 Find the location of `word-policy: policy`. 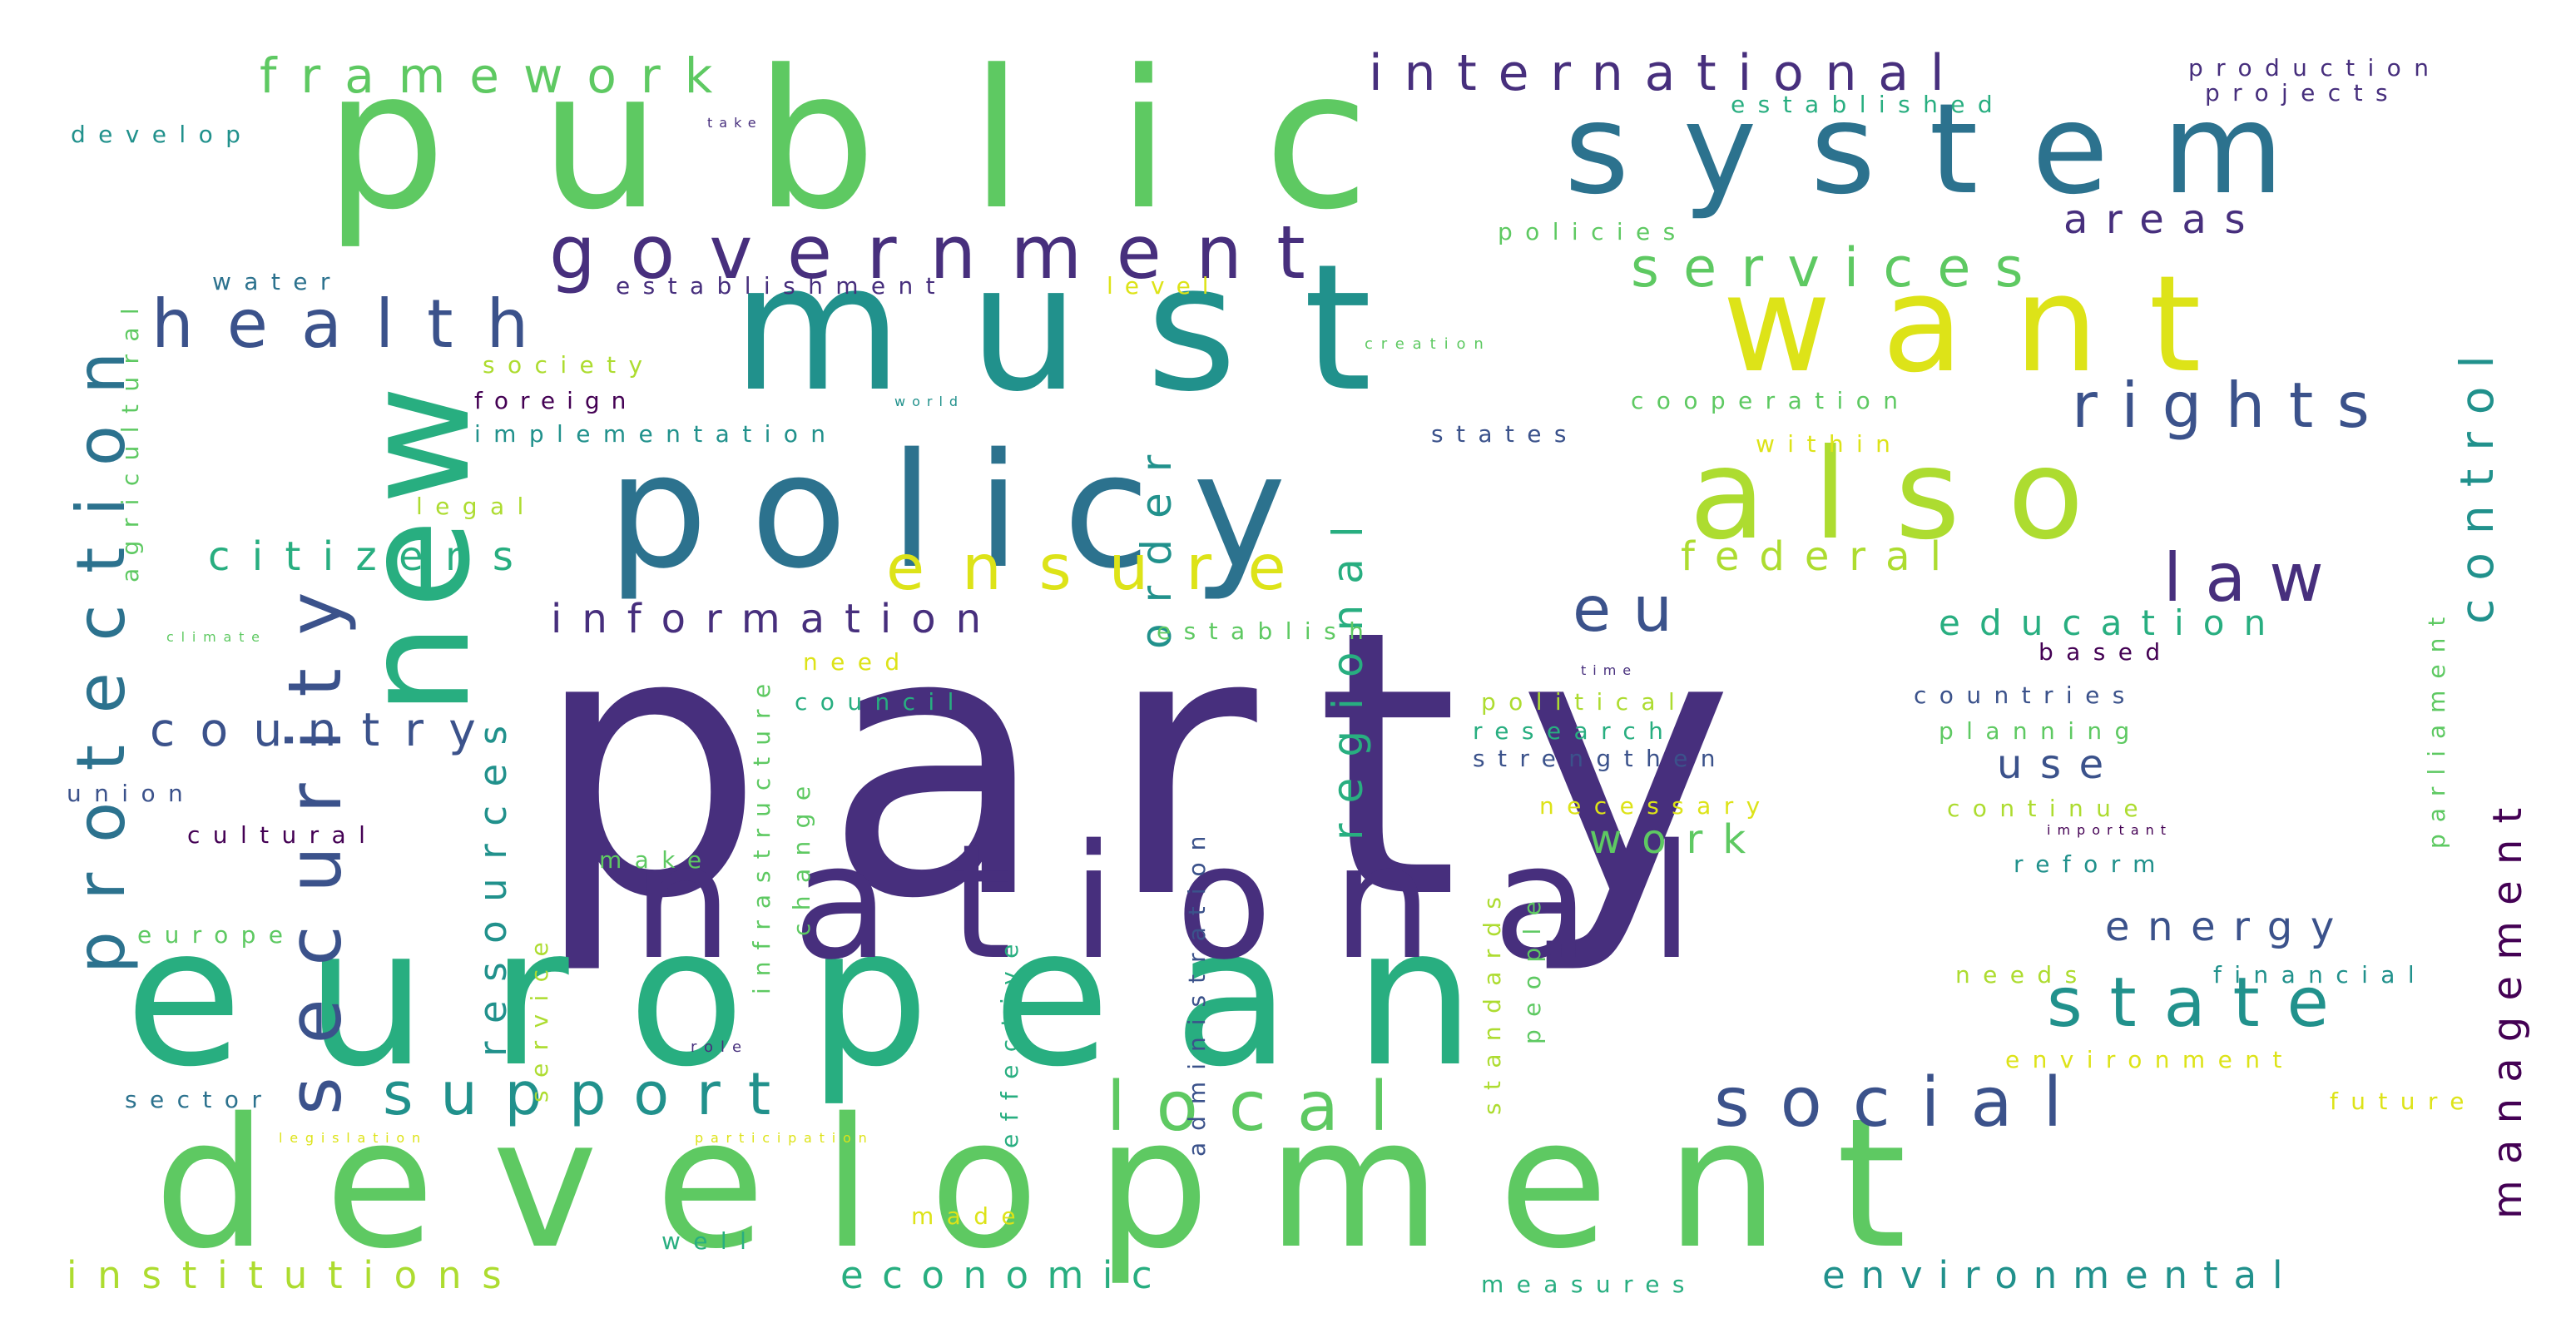

word-policy: policy is located at coordinates (969, 511).